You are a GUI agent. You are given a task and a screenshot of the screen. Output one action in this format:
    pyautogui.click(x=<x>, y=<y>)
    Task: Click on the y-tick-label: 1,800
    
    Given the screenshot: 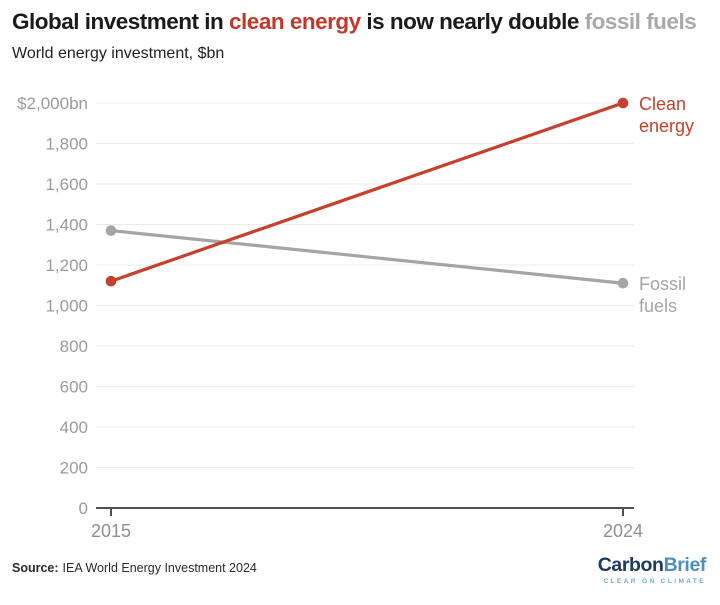 What is the action you would take?
    pyautogui.click(x=66, y=144)
    